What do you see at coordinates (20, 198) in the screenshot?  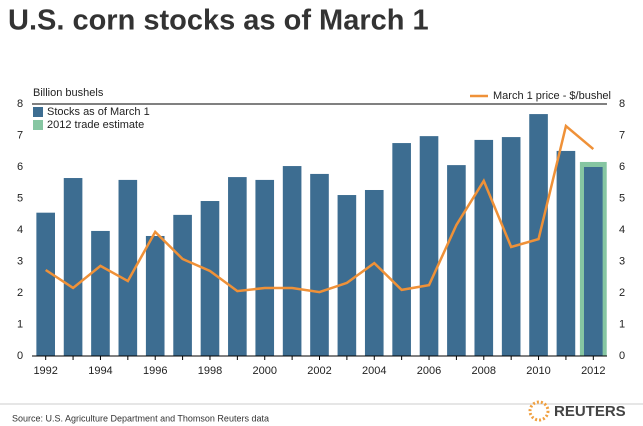 I see `y-tick-label: 5` at bounding box center [20, 198].